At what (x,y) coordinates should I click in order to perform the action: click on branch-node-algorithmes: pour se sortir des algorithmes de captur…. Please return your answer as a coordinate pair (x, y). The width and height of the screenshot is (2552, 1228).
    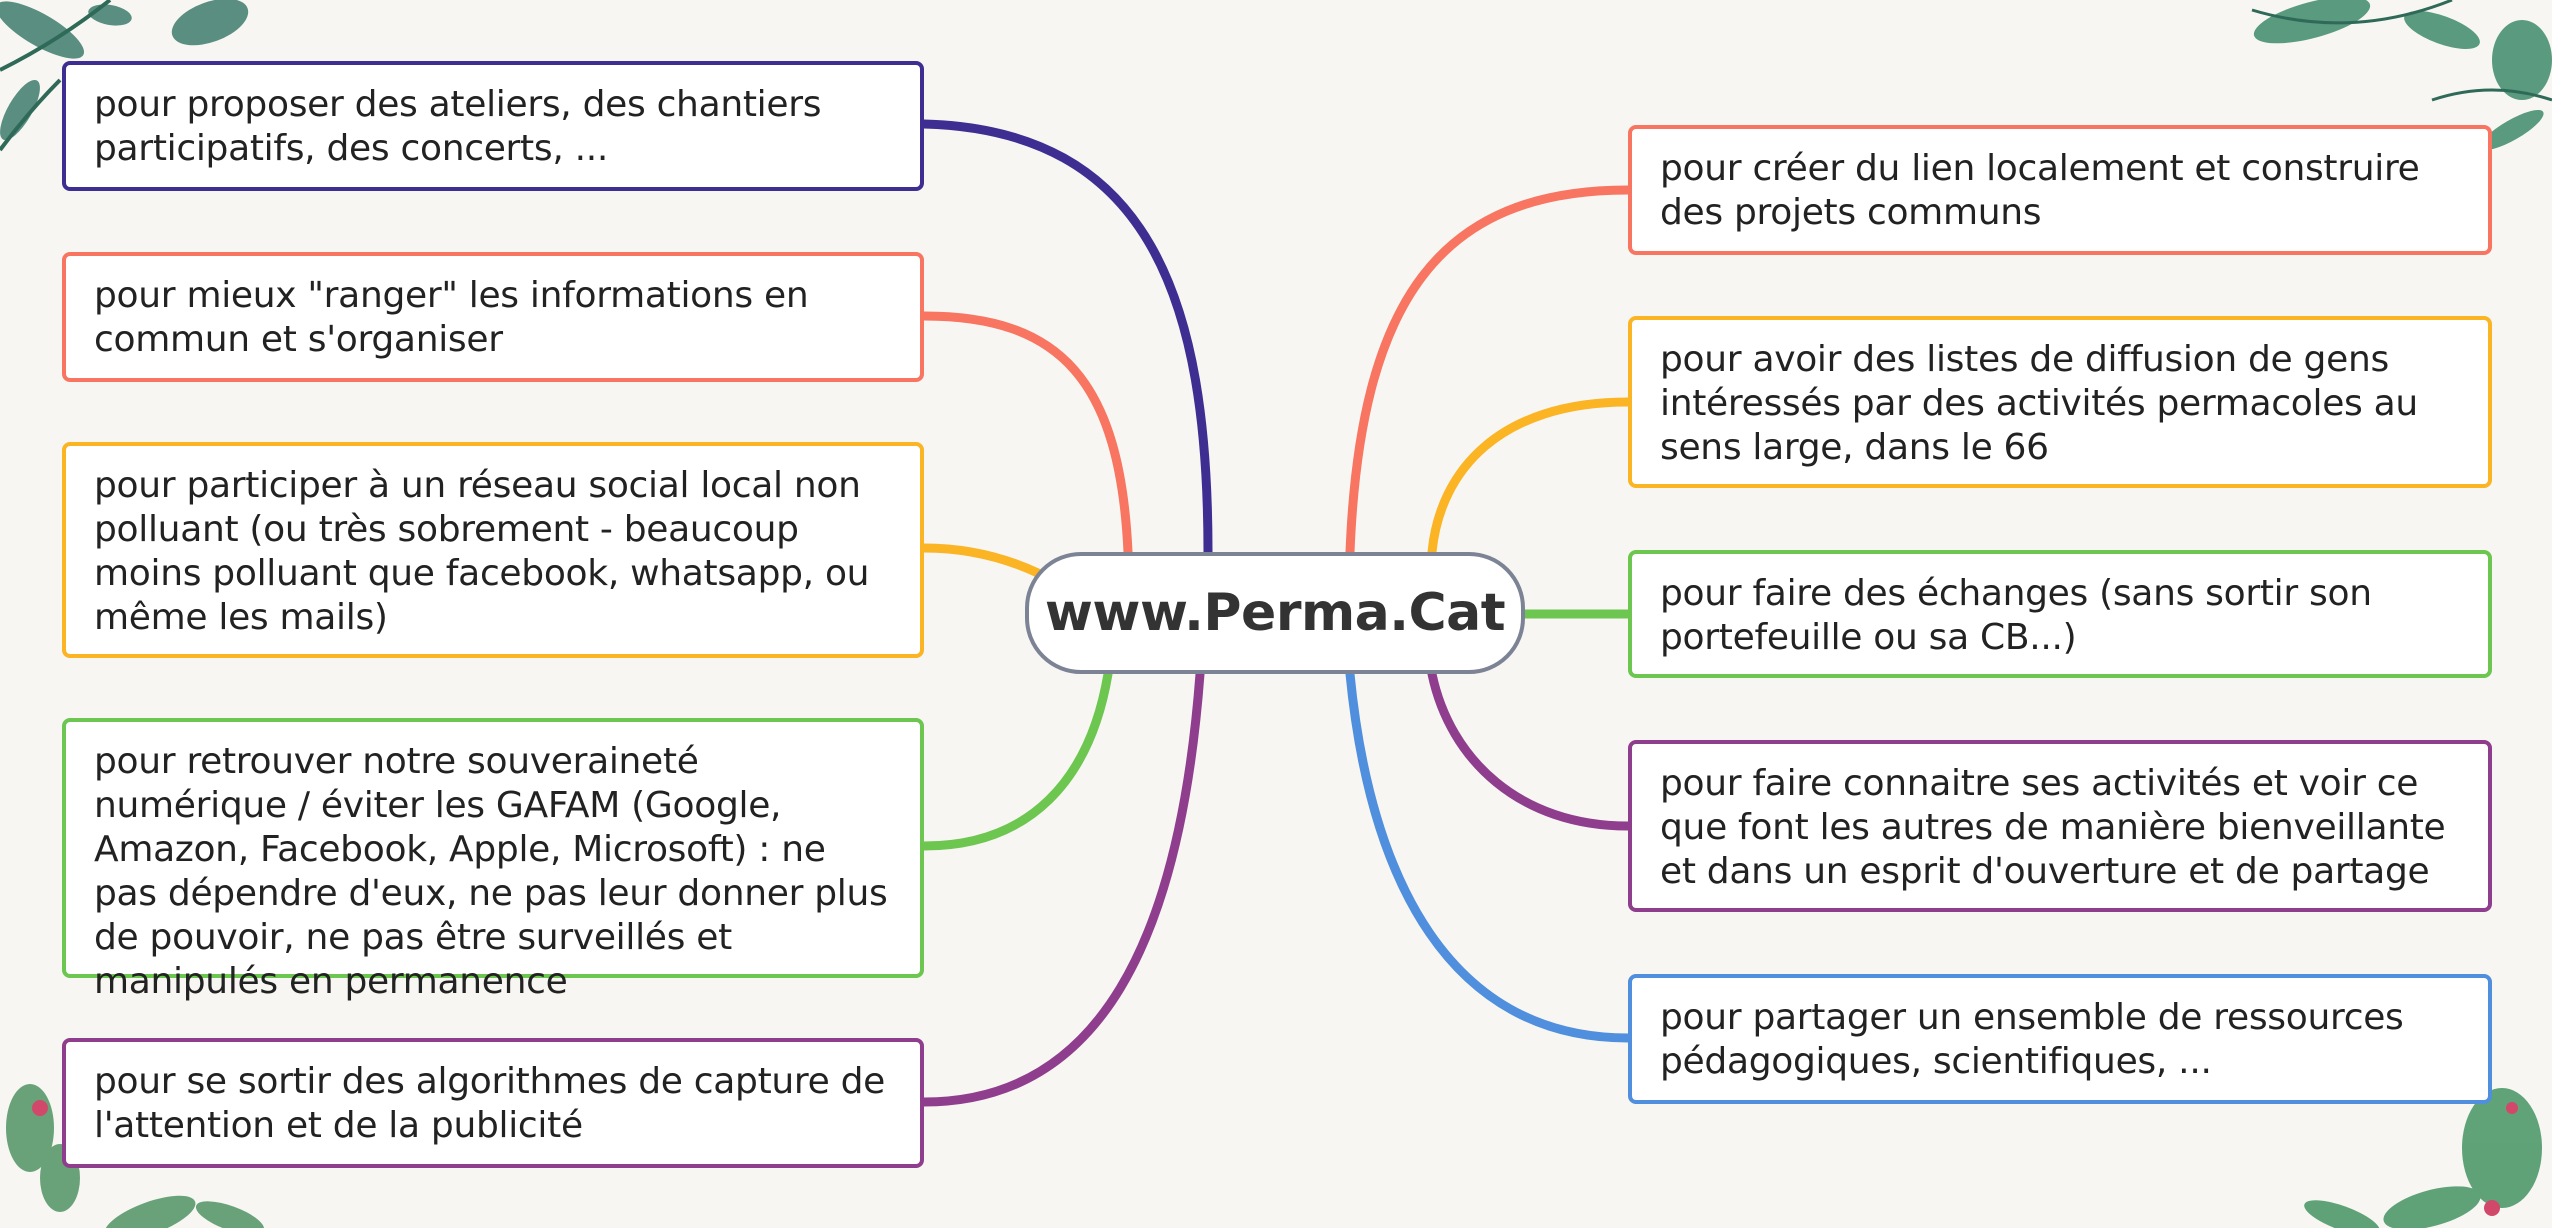
    Looking at the image, I should click on (493, 1103).